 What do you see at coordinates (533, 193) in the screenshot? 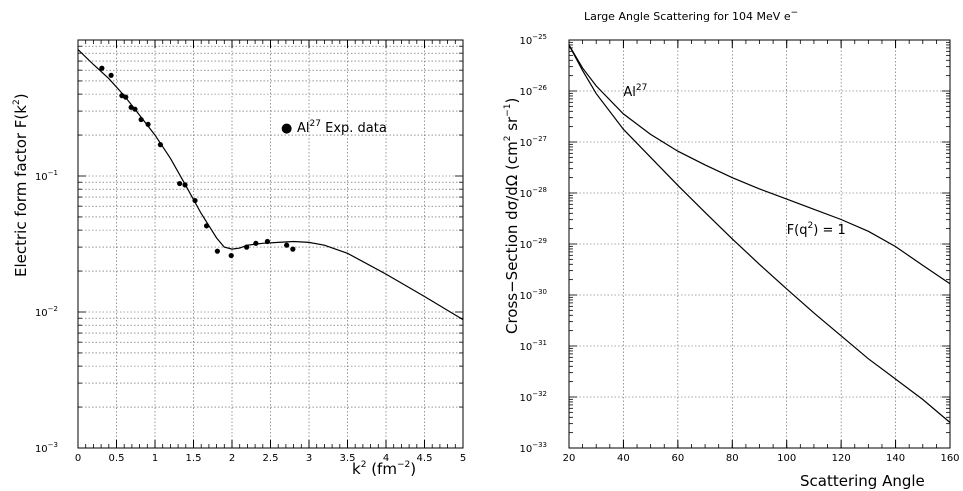
I see `right-y-tick-label: 10−28` at bounding box center [533, 193].